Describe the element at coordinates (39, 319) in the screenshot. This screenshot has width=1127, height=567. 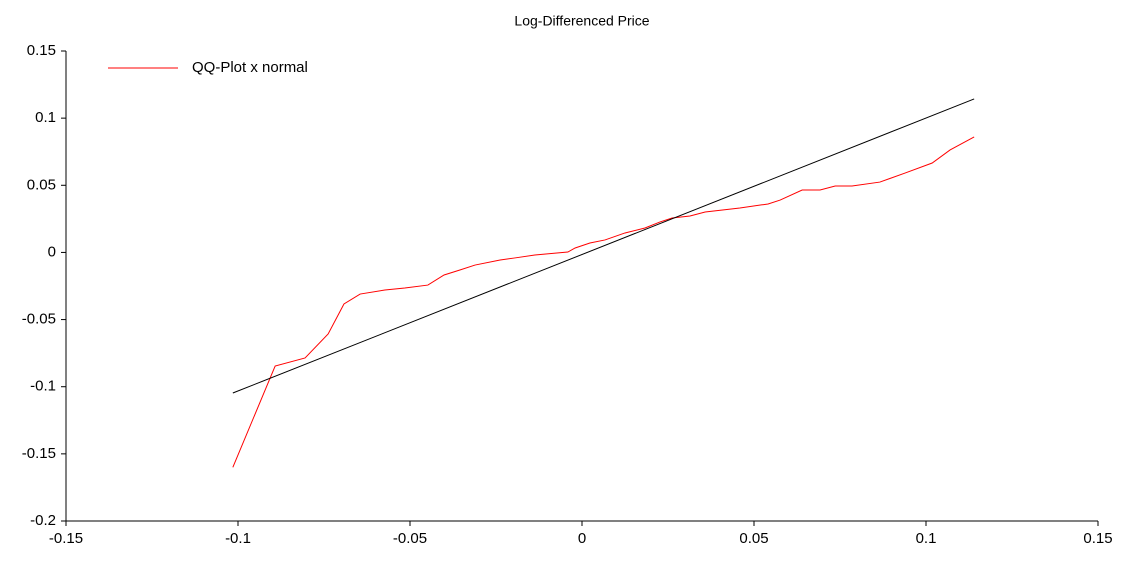
I see `y-tick-label: -0.05` at that location.